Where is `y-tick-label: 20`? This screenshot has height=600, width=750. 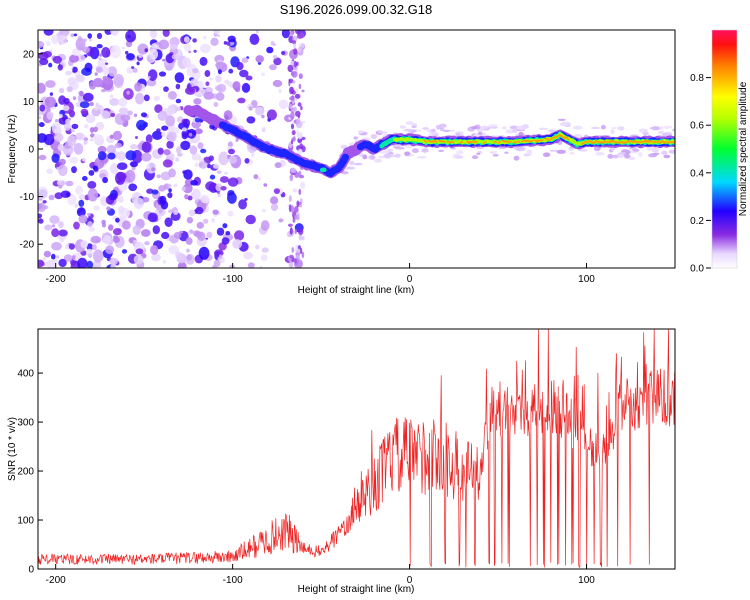
y-tick-label: 20 is located at coordinates (29, 54).